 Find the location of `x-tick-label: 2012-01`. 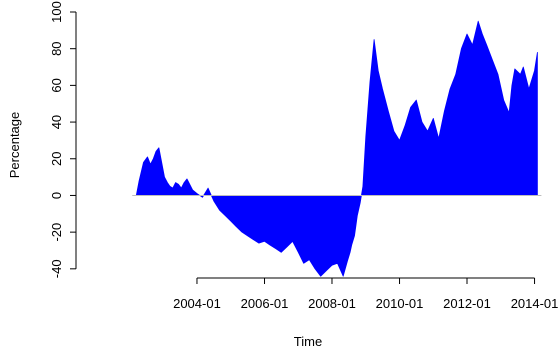

x-tick-label: 2012-01 is located at coordinates (467, 303).